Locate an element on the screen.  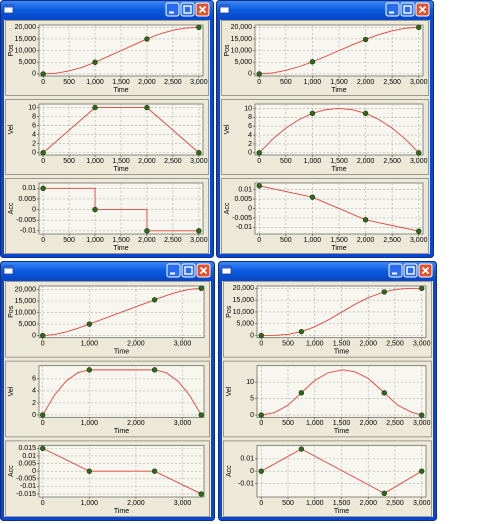
close-glyph is located at coordinates (422, 9).